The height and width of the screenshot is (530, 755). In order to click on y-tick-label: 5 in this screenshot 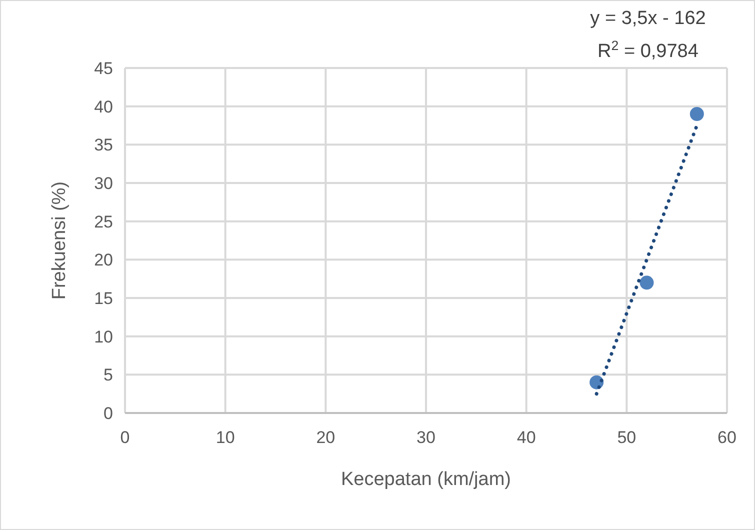, I will do `click(108, 375)`.